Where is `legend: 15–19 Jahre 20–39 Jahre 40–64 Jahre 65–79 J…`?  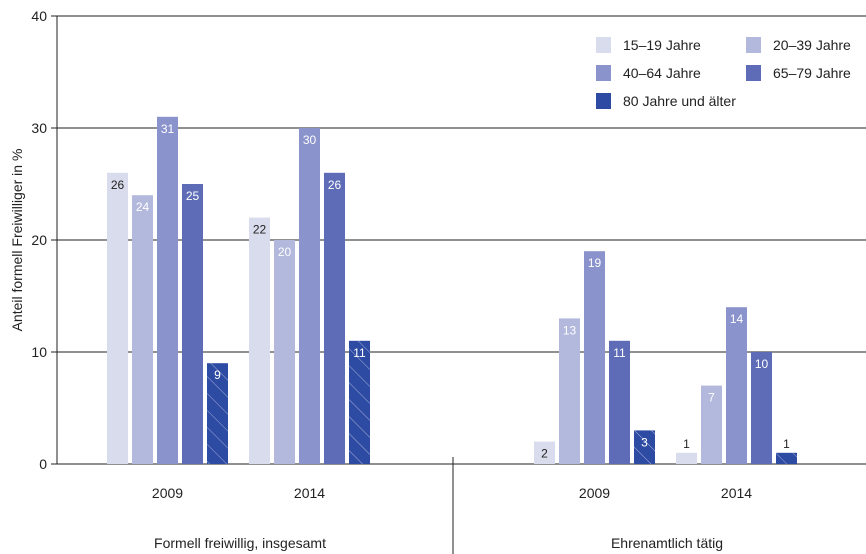
legend: 15–19 Jahre 20–39 Jahre 40–64 Jahre 65–79 J… is located at coordinates (723, 73).